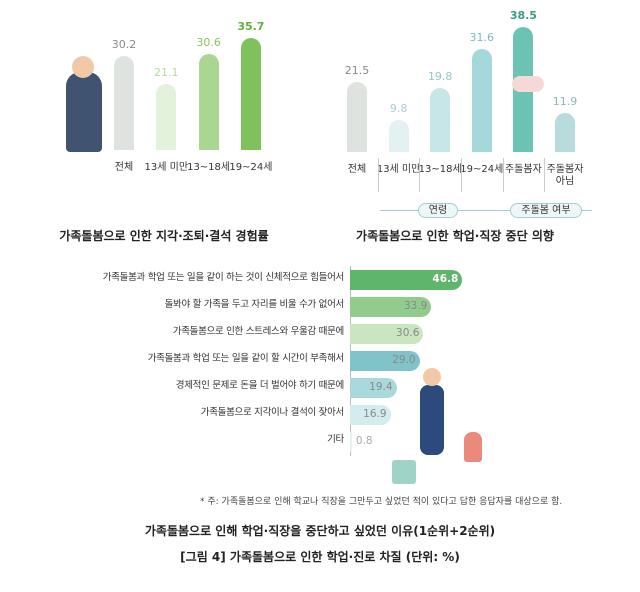 Image resolution: width=640 pixels, height=592 pixels. I want to click on category-label: 가족돌봄으로 인한 스트레스와 우울감 때문에, so click(258, 331).